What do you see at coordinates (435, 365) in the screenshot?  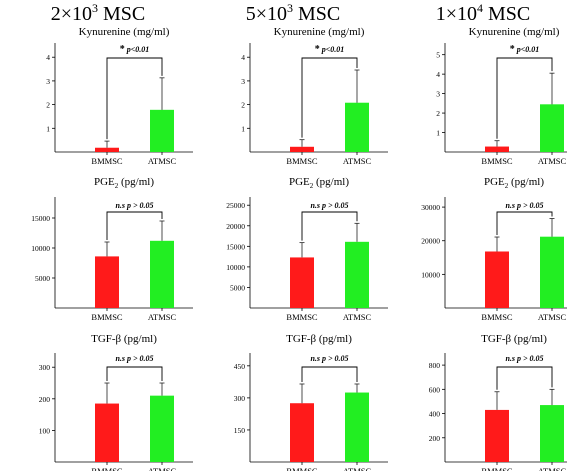 I see `y-tick-label: 800` at bounding box center [435, 365].